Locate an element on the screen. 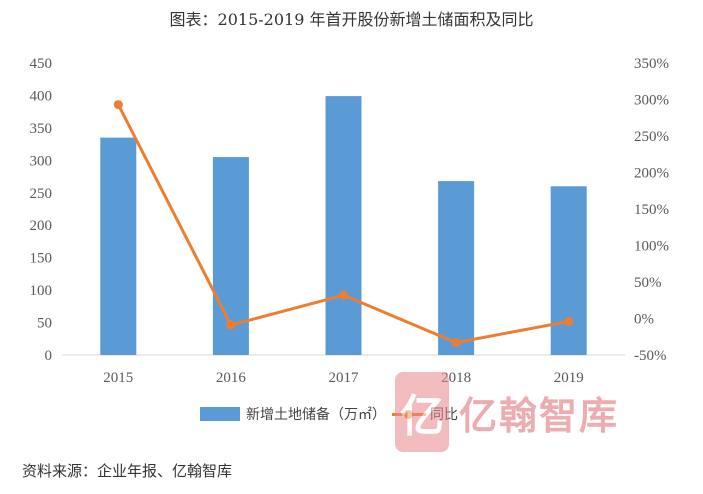 Image resolution: width=703 pixels, height=494 pixels. bar-2018 is located at coordinates (456, 268).